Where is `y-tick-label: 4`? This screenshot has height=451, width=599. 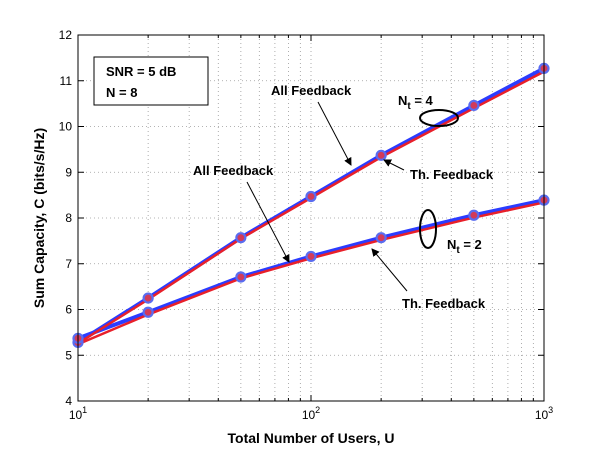 y-tick-label: 4 is located at coordinates (68, 401).